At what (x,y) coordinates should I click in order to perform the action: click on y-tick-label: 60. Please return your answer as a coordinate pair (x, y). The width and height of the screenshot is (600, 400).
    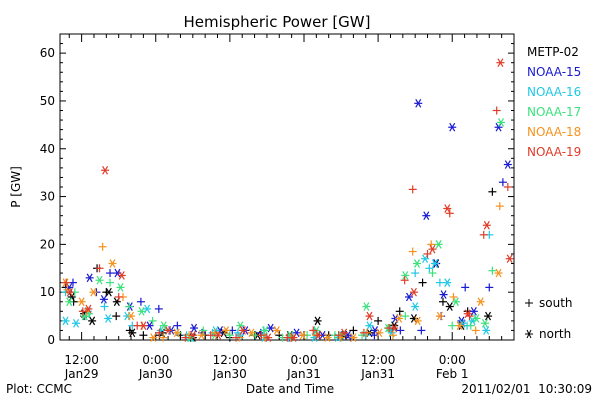
    Looking at the image, I should click on (47, 53).